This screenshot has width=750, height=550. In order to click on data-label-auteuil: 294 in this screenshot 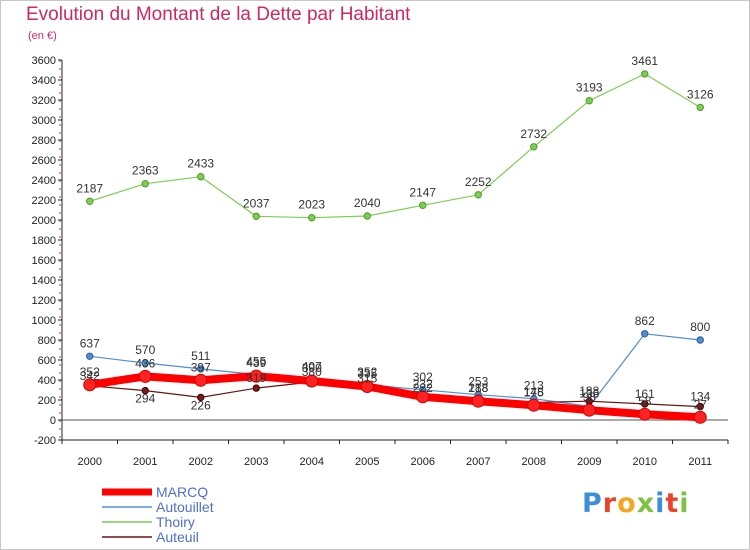, I will do `click(145, 399)`.